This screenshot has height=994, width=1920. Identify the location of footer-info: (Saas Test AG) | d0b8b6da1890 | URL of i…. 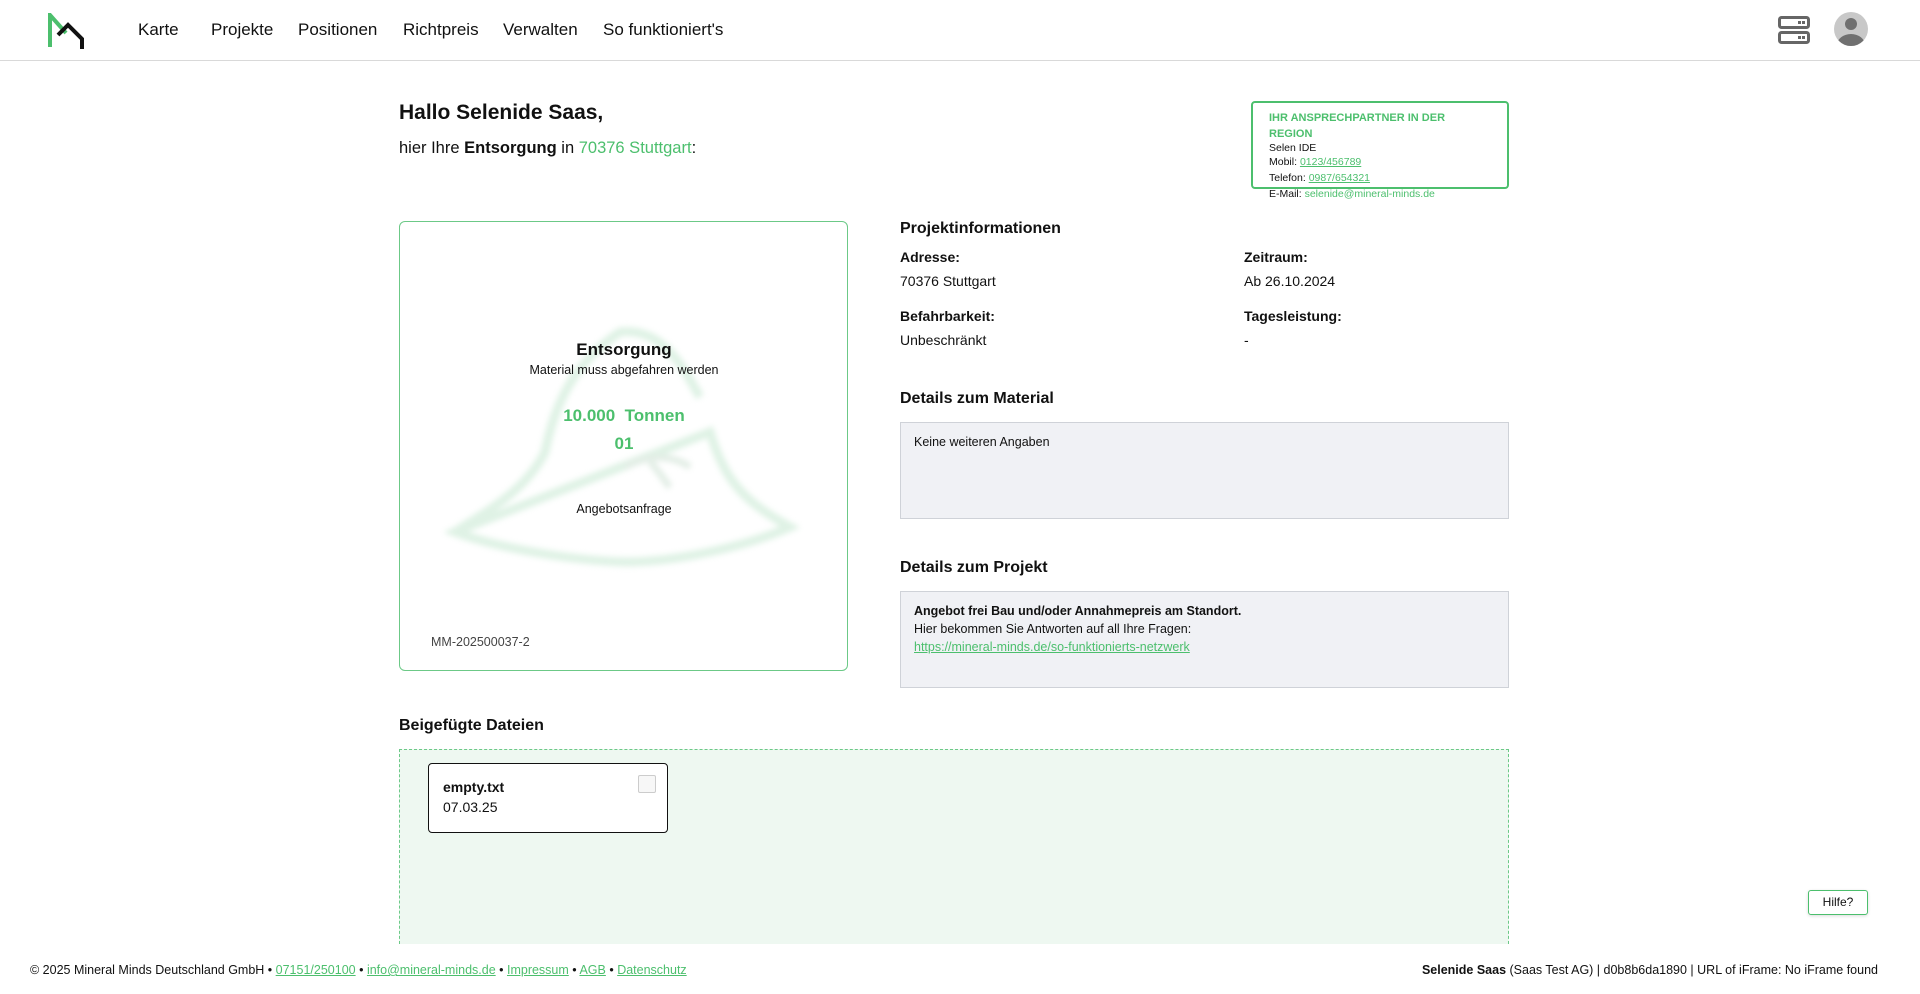
(1692, 970).